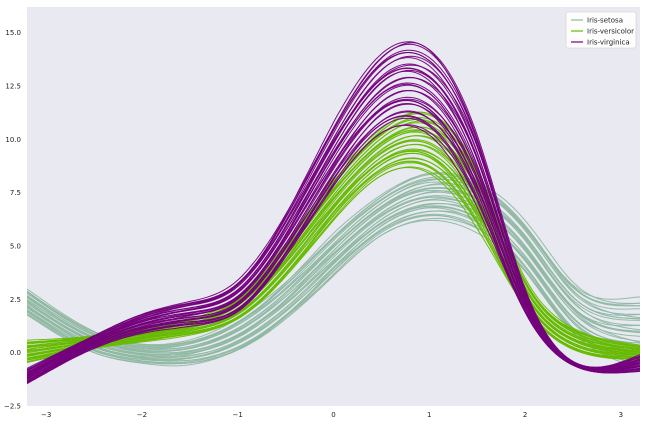  What do you see at coordinates (15, 300) in the screenshot?
I see `y-tick-label: 2.5` at bounding box center [15, 300].